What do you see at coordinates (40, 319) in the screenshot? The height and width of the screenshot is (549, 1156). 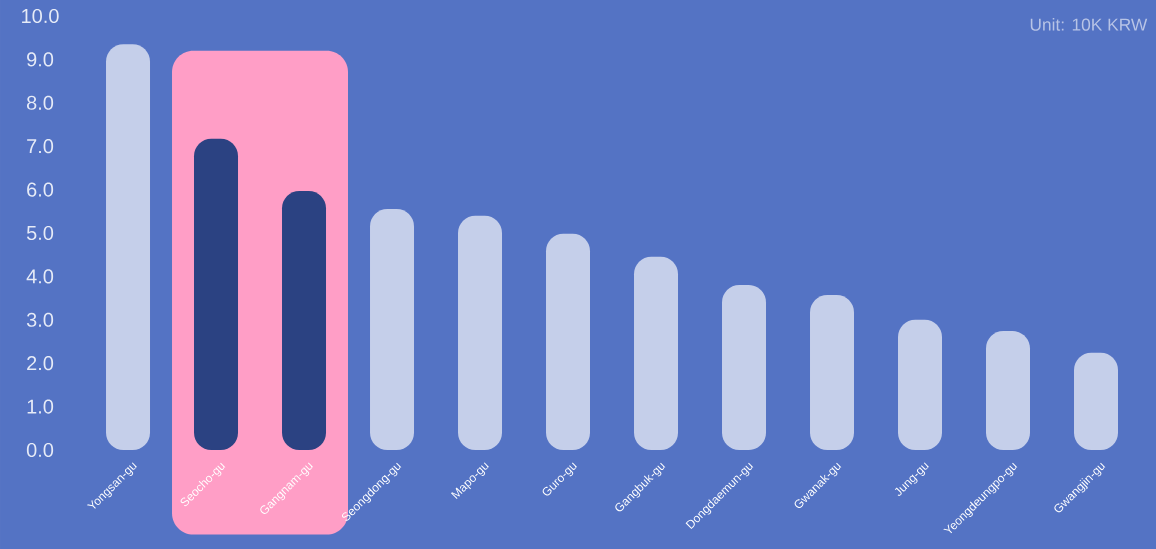 I see `y-tick-label: 3.0` at bounding box center [40, 319].